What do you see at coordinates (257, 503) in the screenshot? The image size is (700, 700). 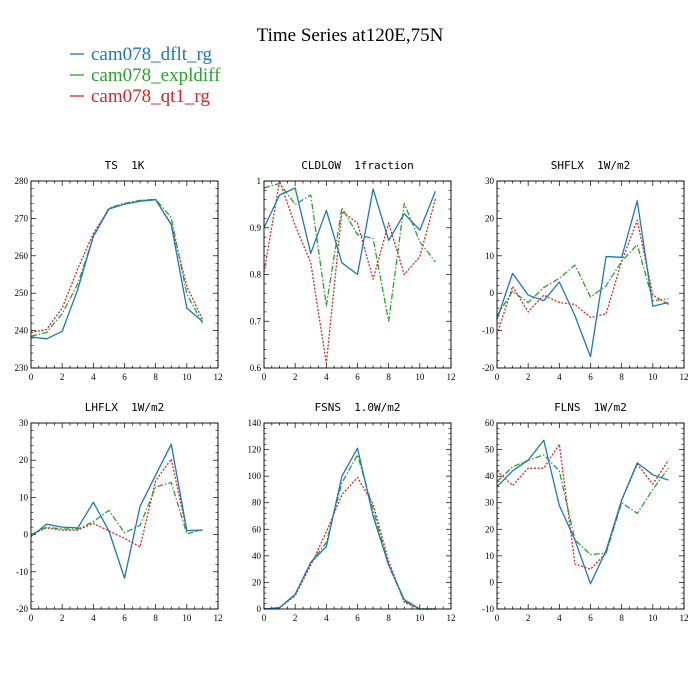 I see `y-tick-label: 80` at bounding box center [257, 503].